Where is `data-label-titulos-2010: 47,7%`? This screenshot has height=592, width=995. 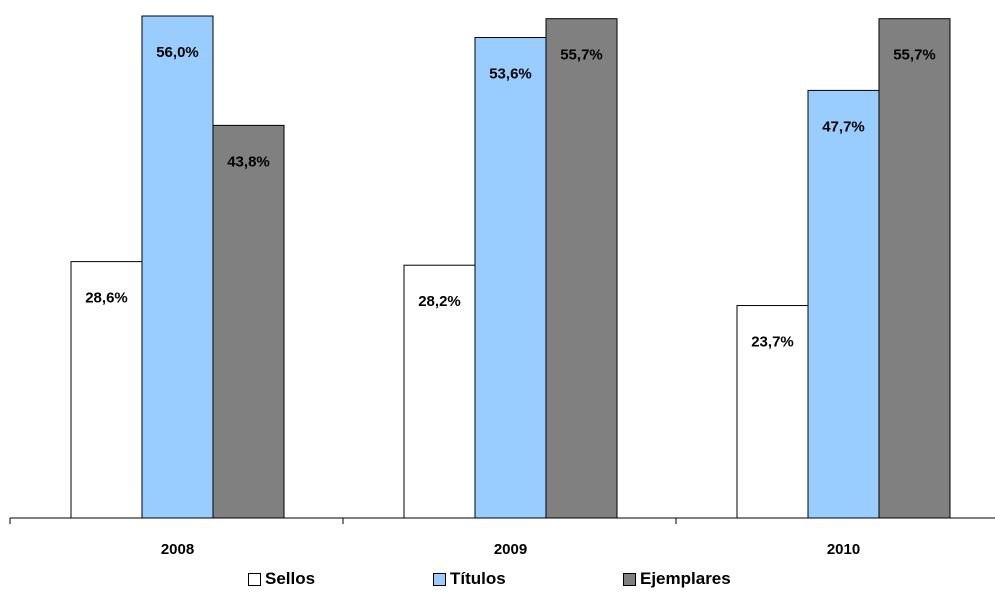 data-label-titulos-2010: 47,7% is located at coordinates (843, 126).